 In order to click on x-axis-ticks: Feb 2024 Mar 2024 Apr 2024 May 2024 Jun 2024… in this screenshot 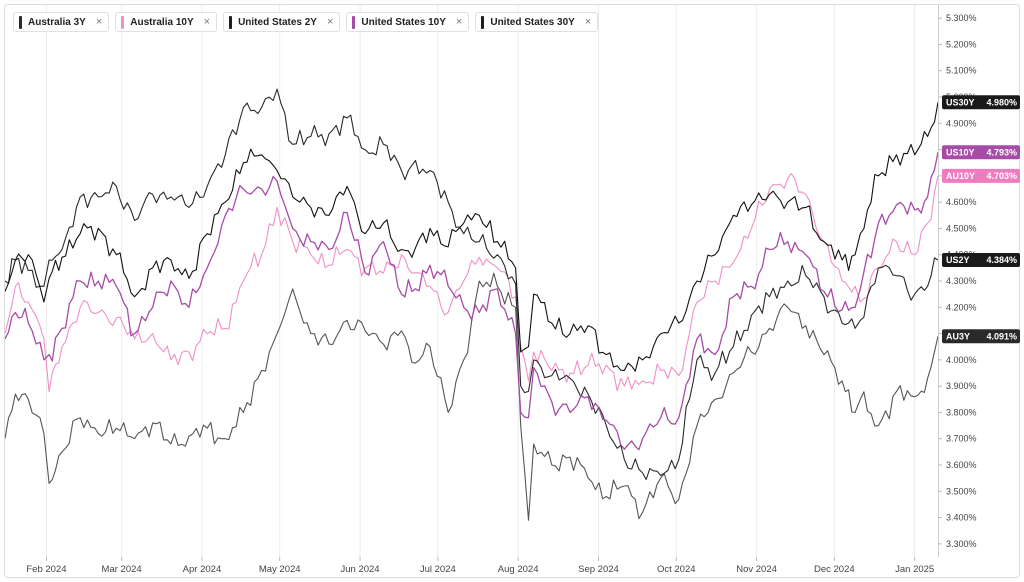, I will do `click(480, 566)`.